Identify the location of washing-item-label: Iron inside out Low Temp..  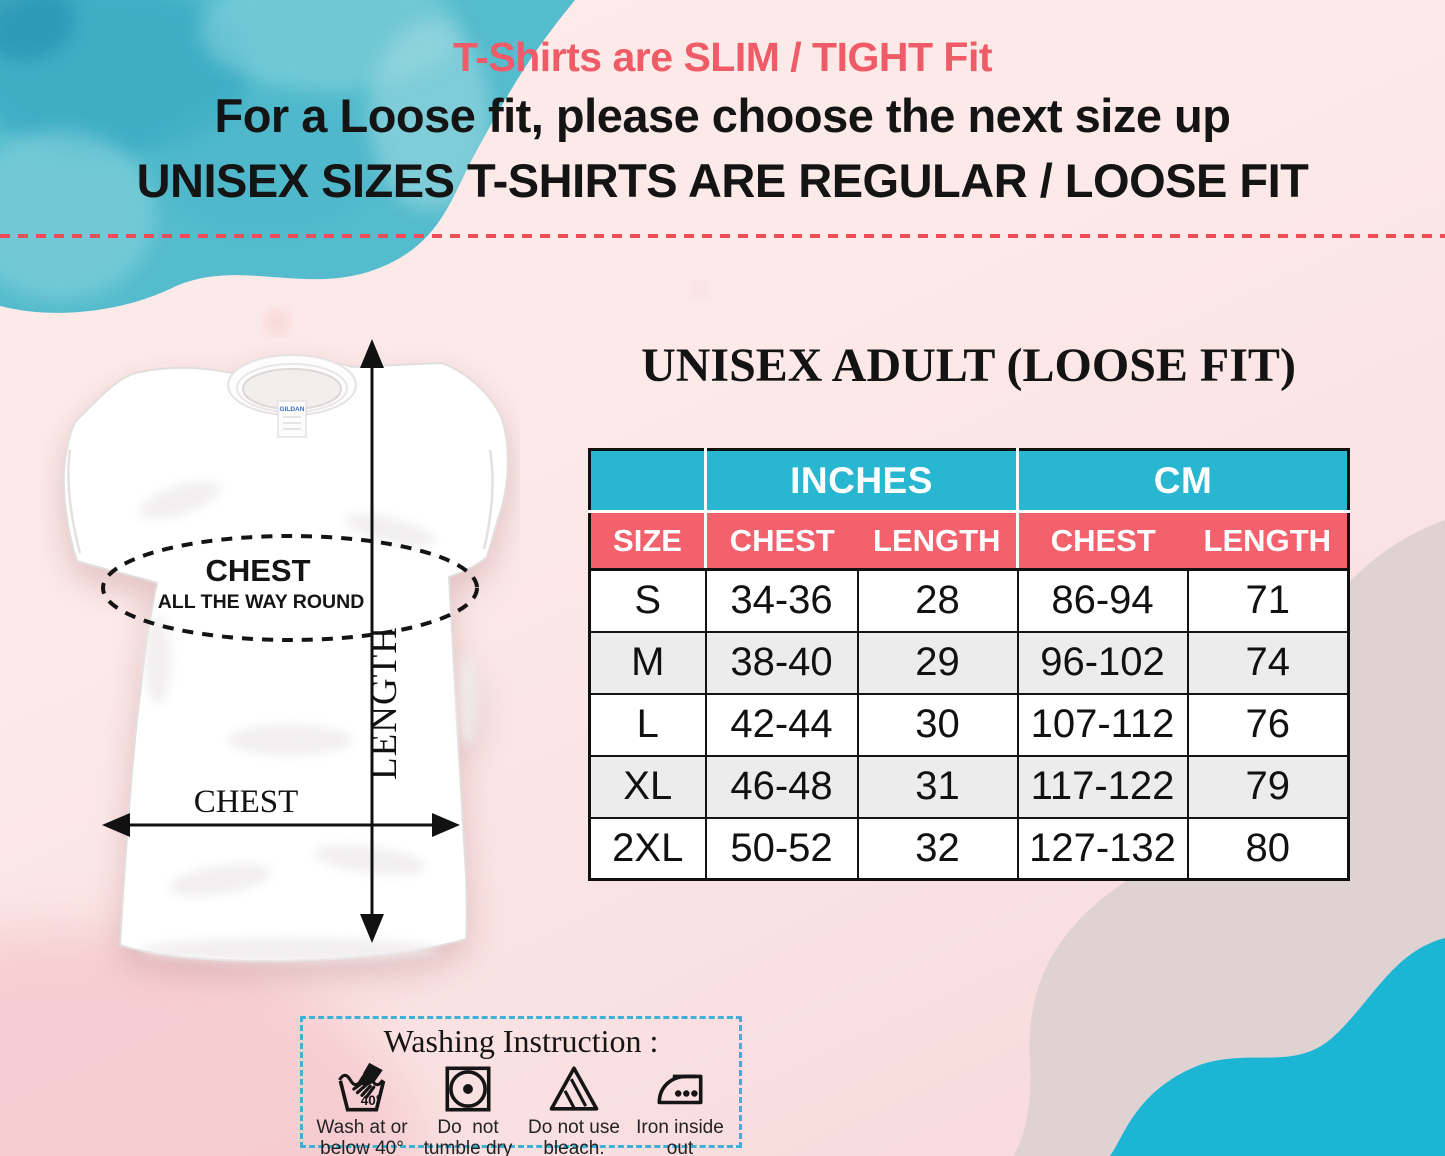
(683, 1136).